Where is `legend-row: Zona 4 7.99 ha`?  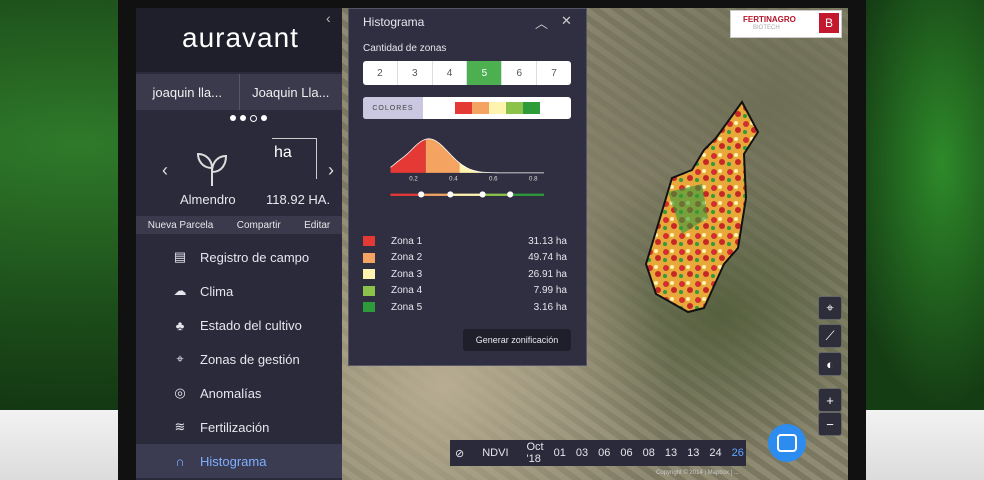 legend-row: Zona 4 7.99 ha is located at coordinates (467, 291).